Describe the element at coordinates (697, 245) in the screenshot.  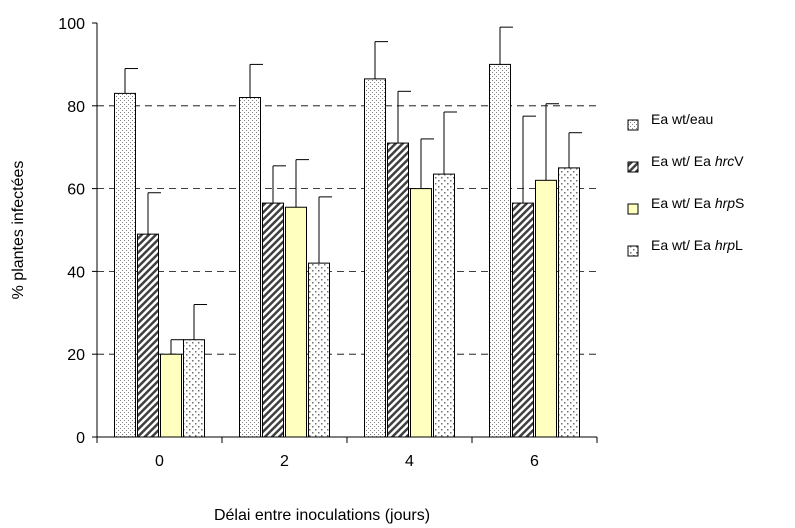
I see `legend-label: Ea wt/ Ea hrpL` at that location.